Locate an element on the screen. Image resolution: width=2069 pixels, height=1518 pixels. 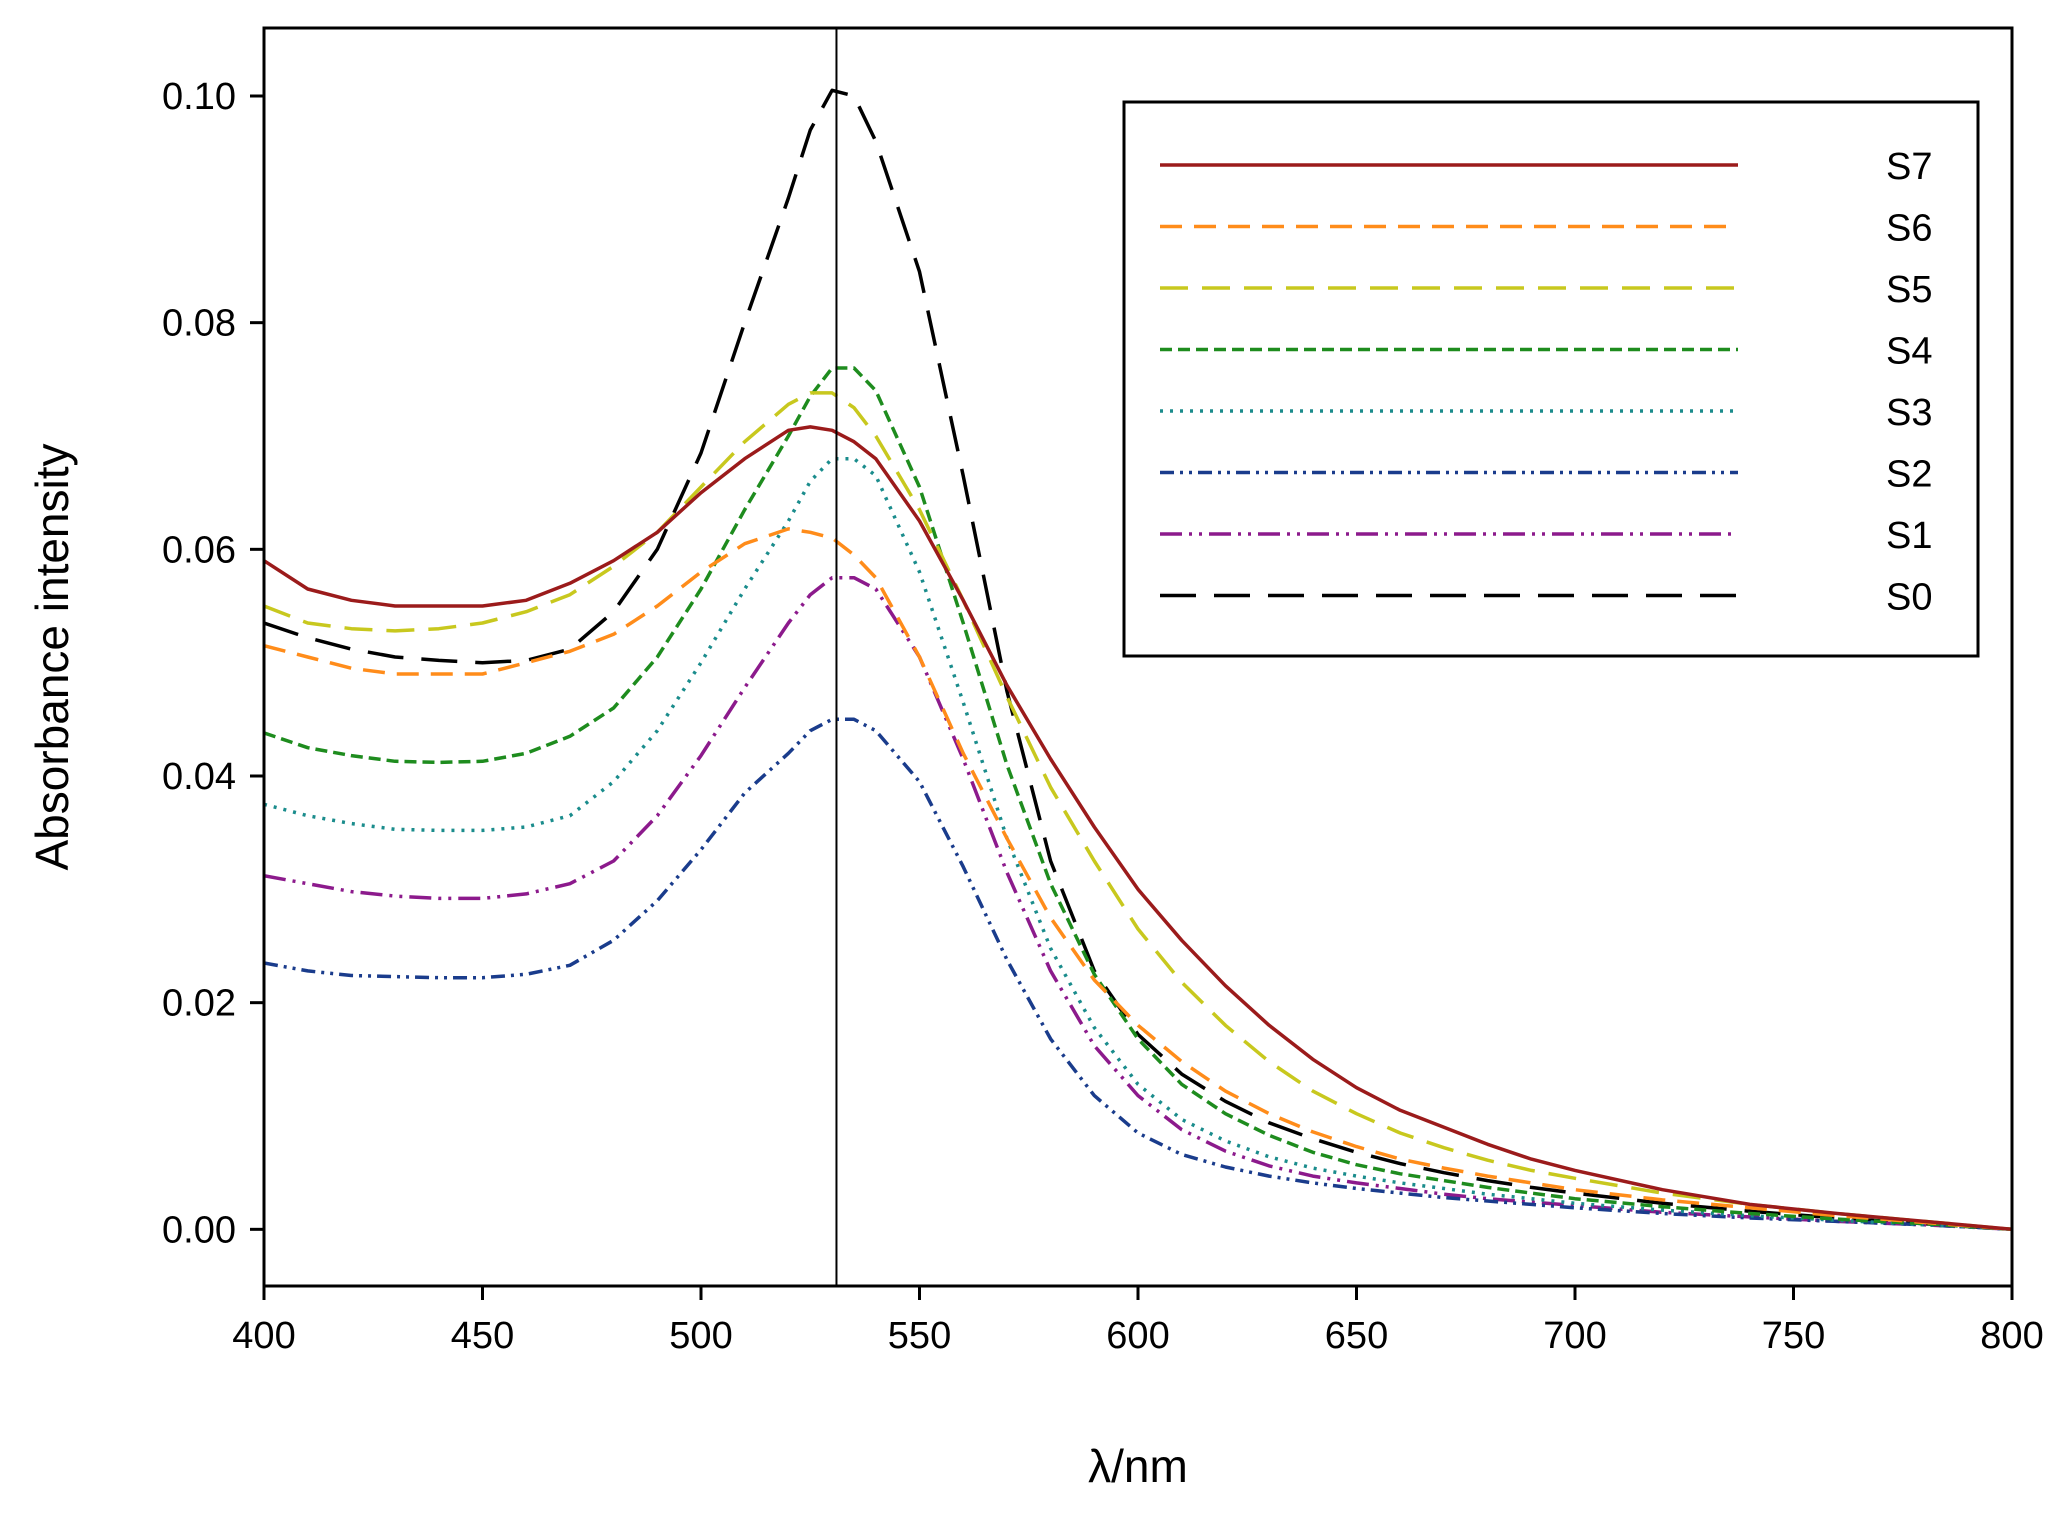
y-axis-ticks: 0.00 0.02 0.04 0.06 0.08 0.10 is located at coordinates (213, 663).